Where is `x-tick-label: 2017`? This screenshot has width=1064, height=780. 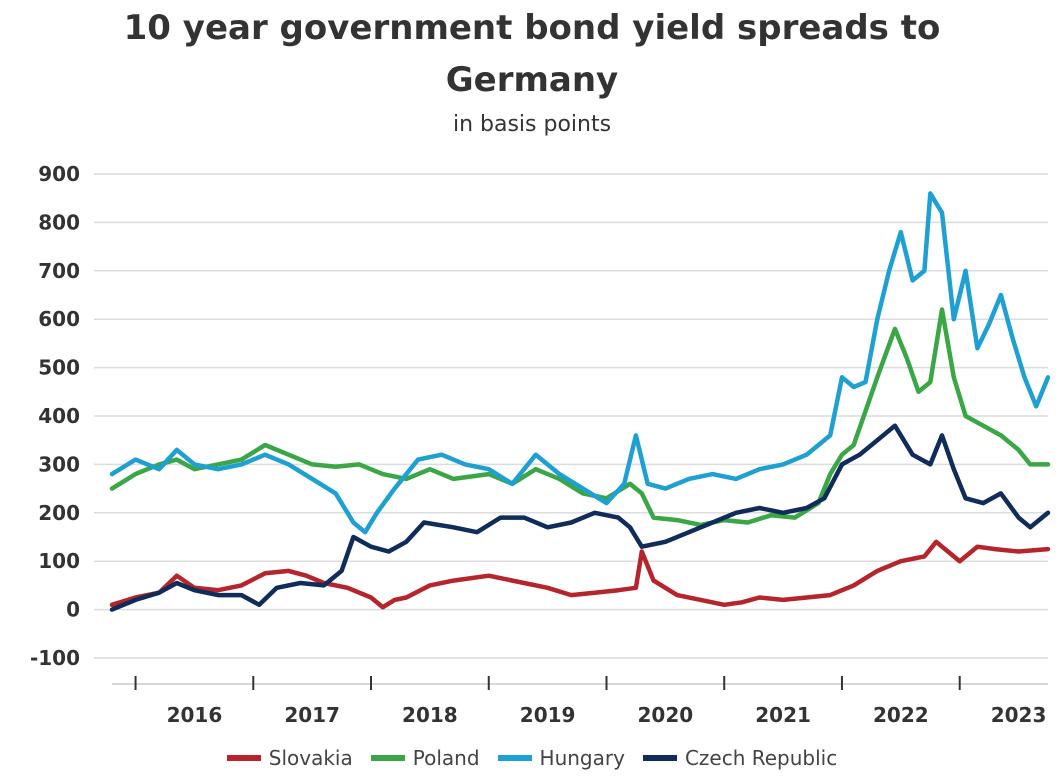
x-tick-label: 2017 is located at coordinates (312, 715).